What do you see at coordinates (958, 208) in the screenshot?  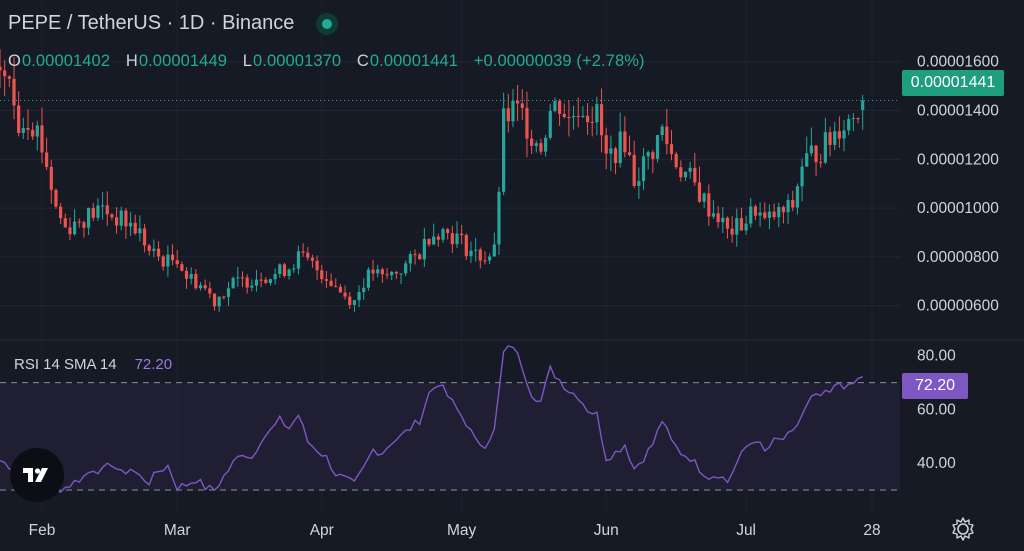 I see `price-tick-label: 0.00001000` at bounding box center [958, 208].